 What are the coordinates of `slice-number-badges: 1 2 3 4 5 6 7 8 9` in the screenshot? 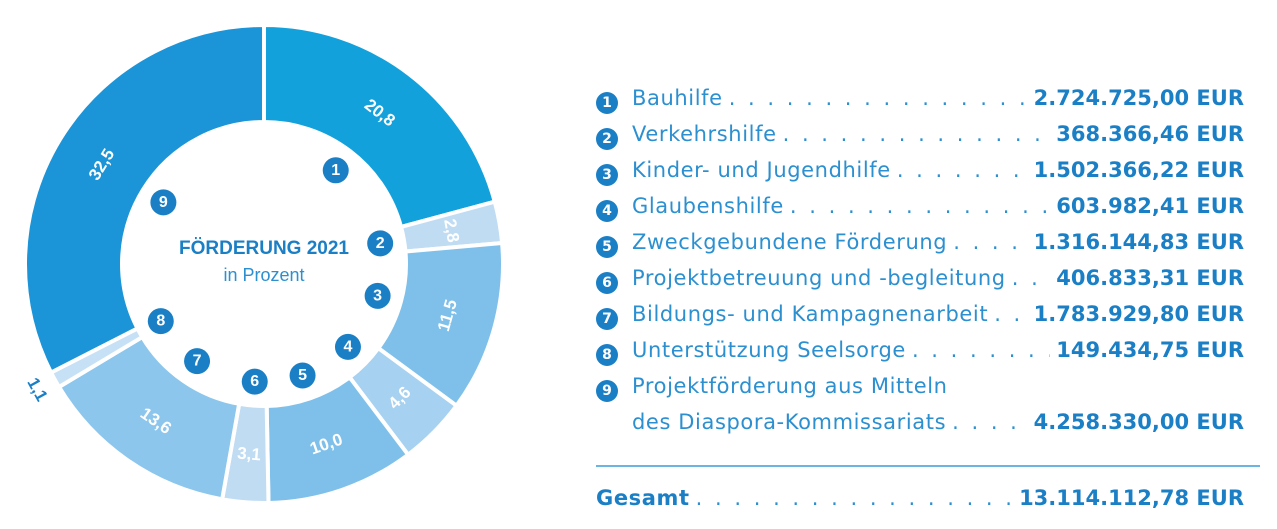 It's located at (270, 276).